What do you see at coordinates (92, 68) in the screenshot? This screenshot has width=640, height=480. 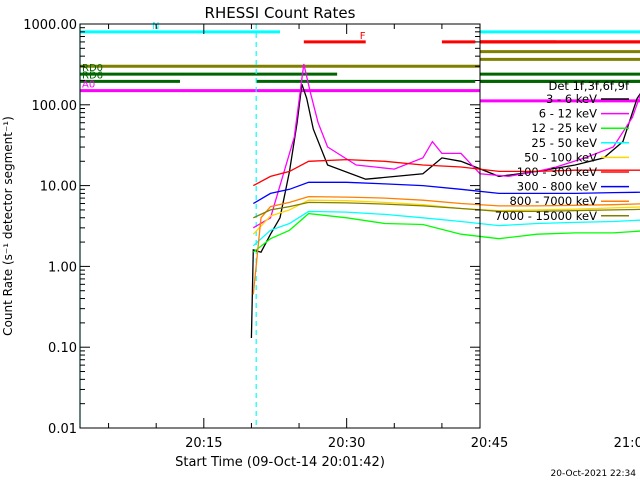 I see `flag-label: RD0` at bounding box center [92, 68].